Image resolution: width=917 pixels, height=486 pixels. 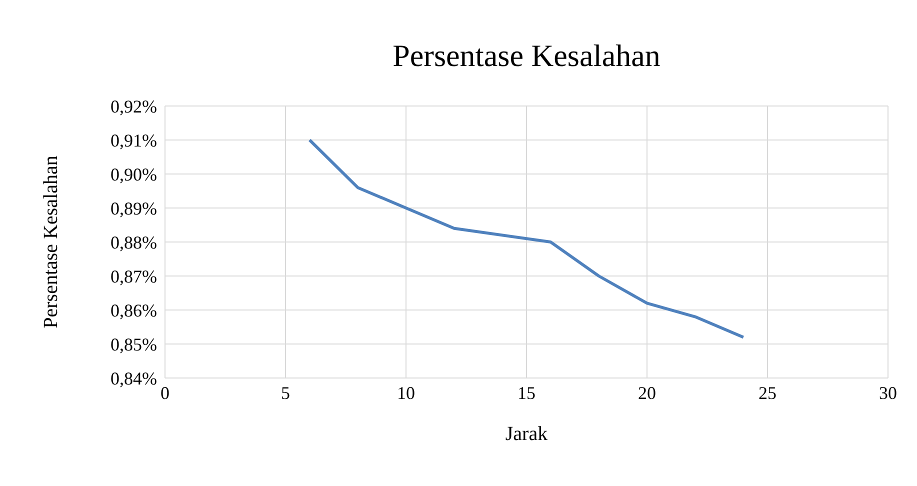 What do you see at coordinates (165, 392) in the screenshot?
I see `x-tick-label: 0` at bounding box center [165, 392].